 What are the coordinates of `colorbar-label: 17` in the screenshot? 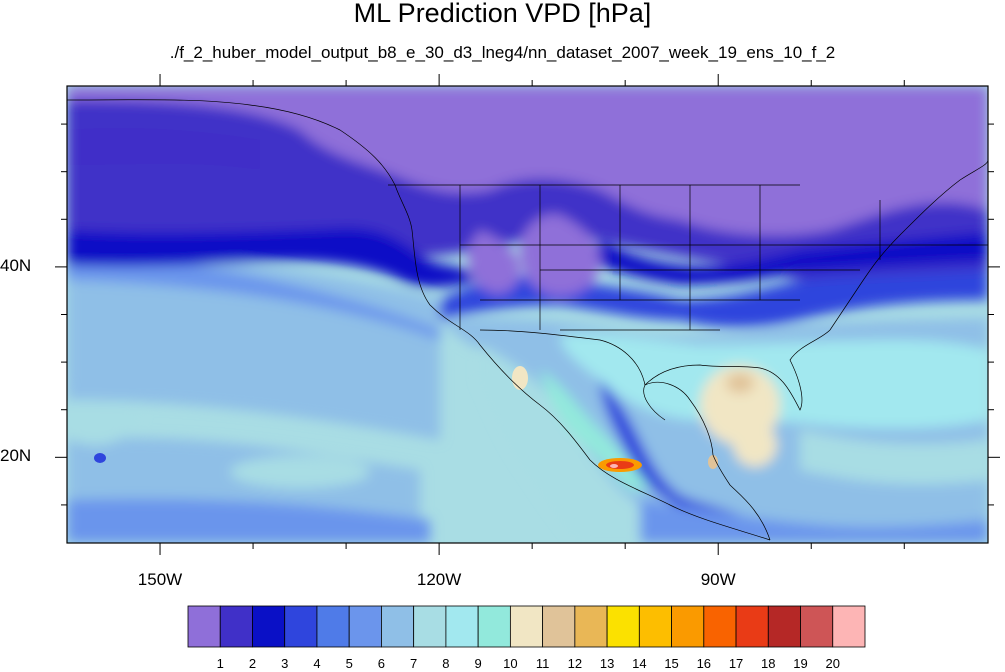 It's located at (736, 663).